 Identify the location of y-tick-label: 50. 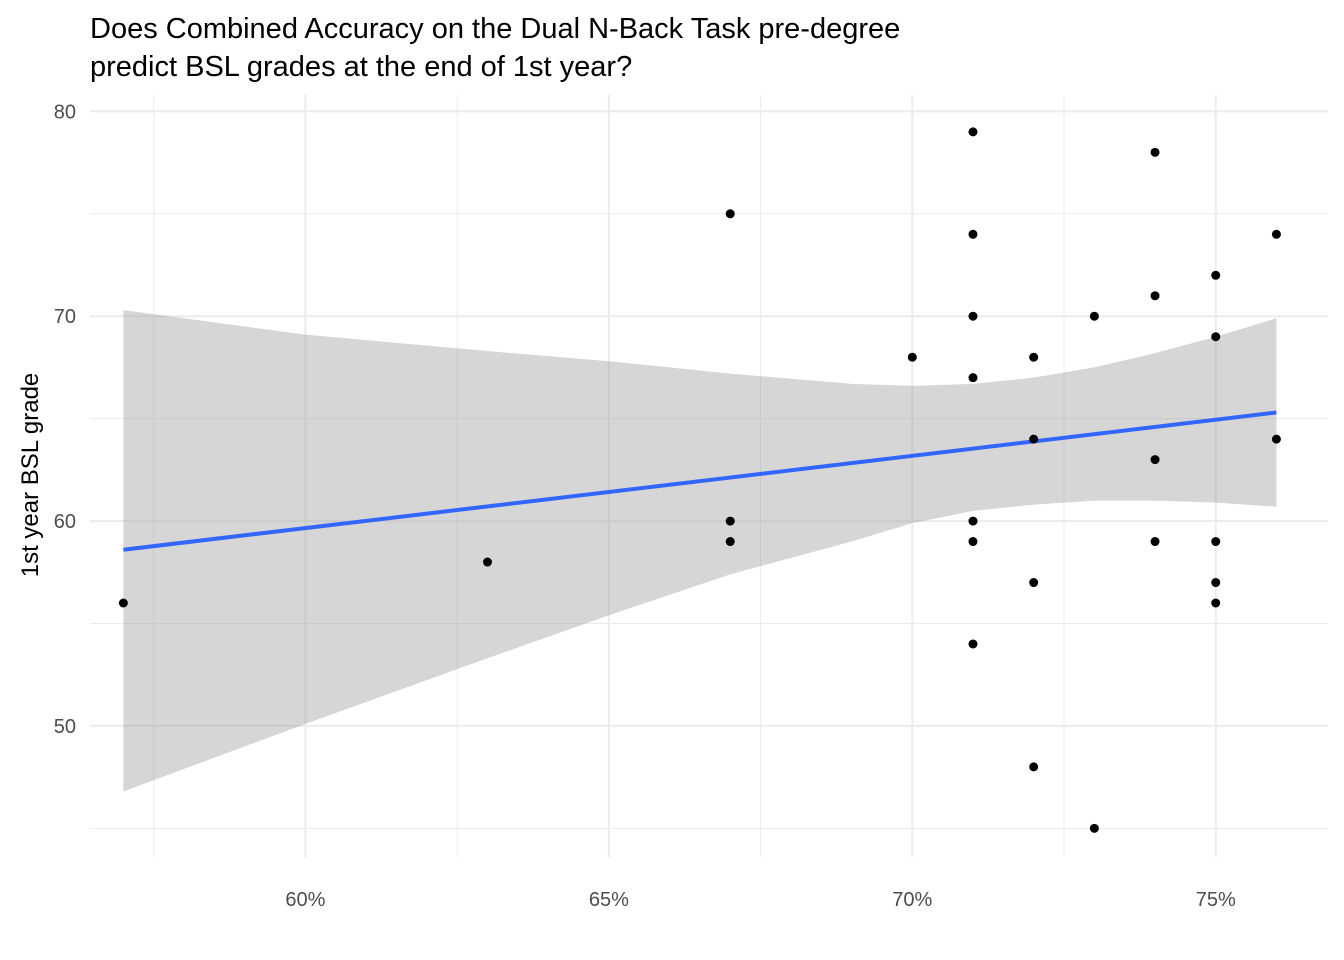
(65, 727).